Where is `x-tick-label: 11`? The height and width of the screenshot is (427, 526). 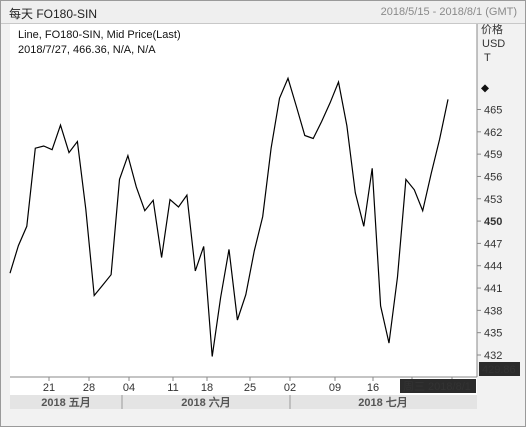
x-tick-label: 11 is located at coordinates (172, 388).